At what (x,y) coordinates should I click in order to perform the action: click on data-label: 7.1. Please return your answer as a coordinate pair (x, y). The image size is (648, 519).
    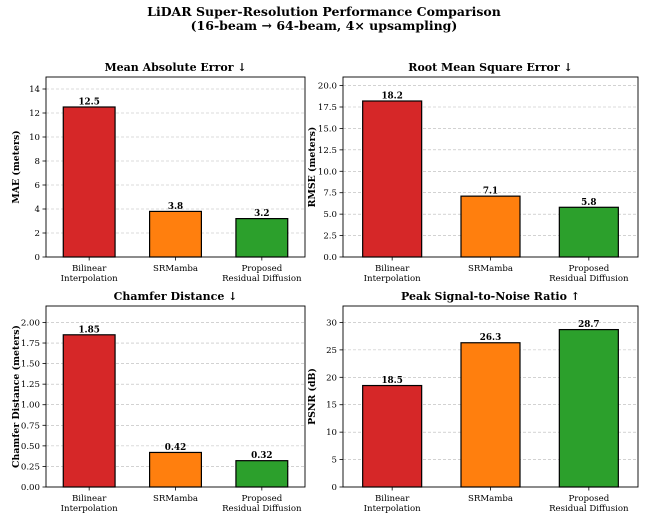
    Looking at the image, I should click on (490, 192).